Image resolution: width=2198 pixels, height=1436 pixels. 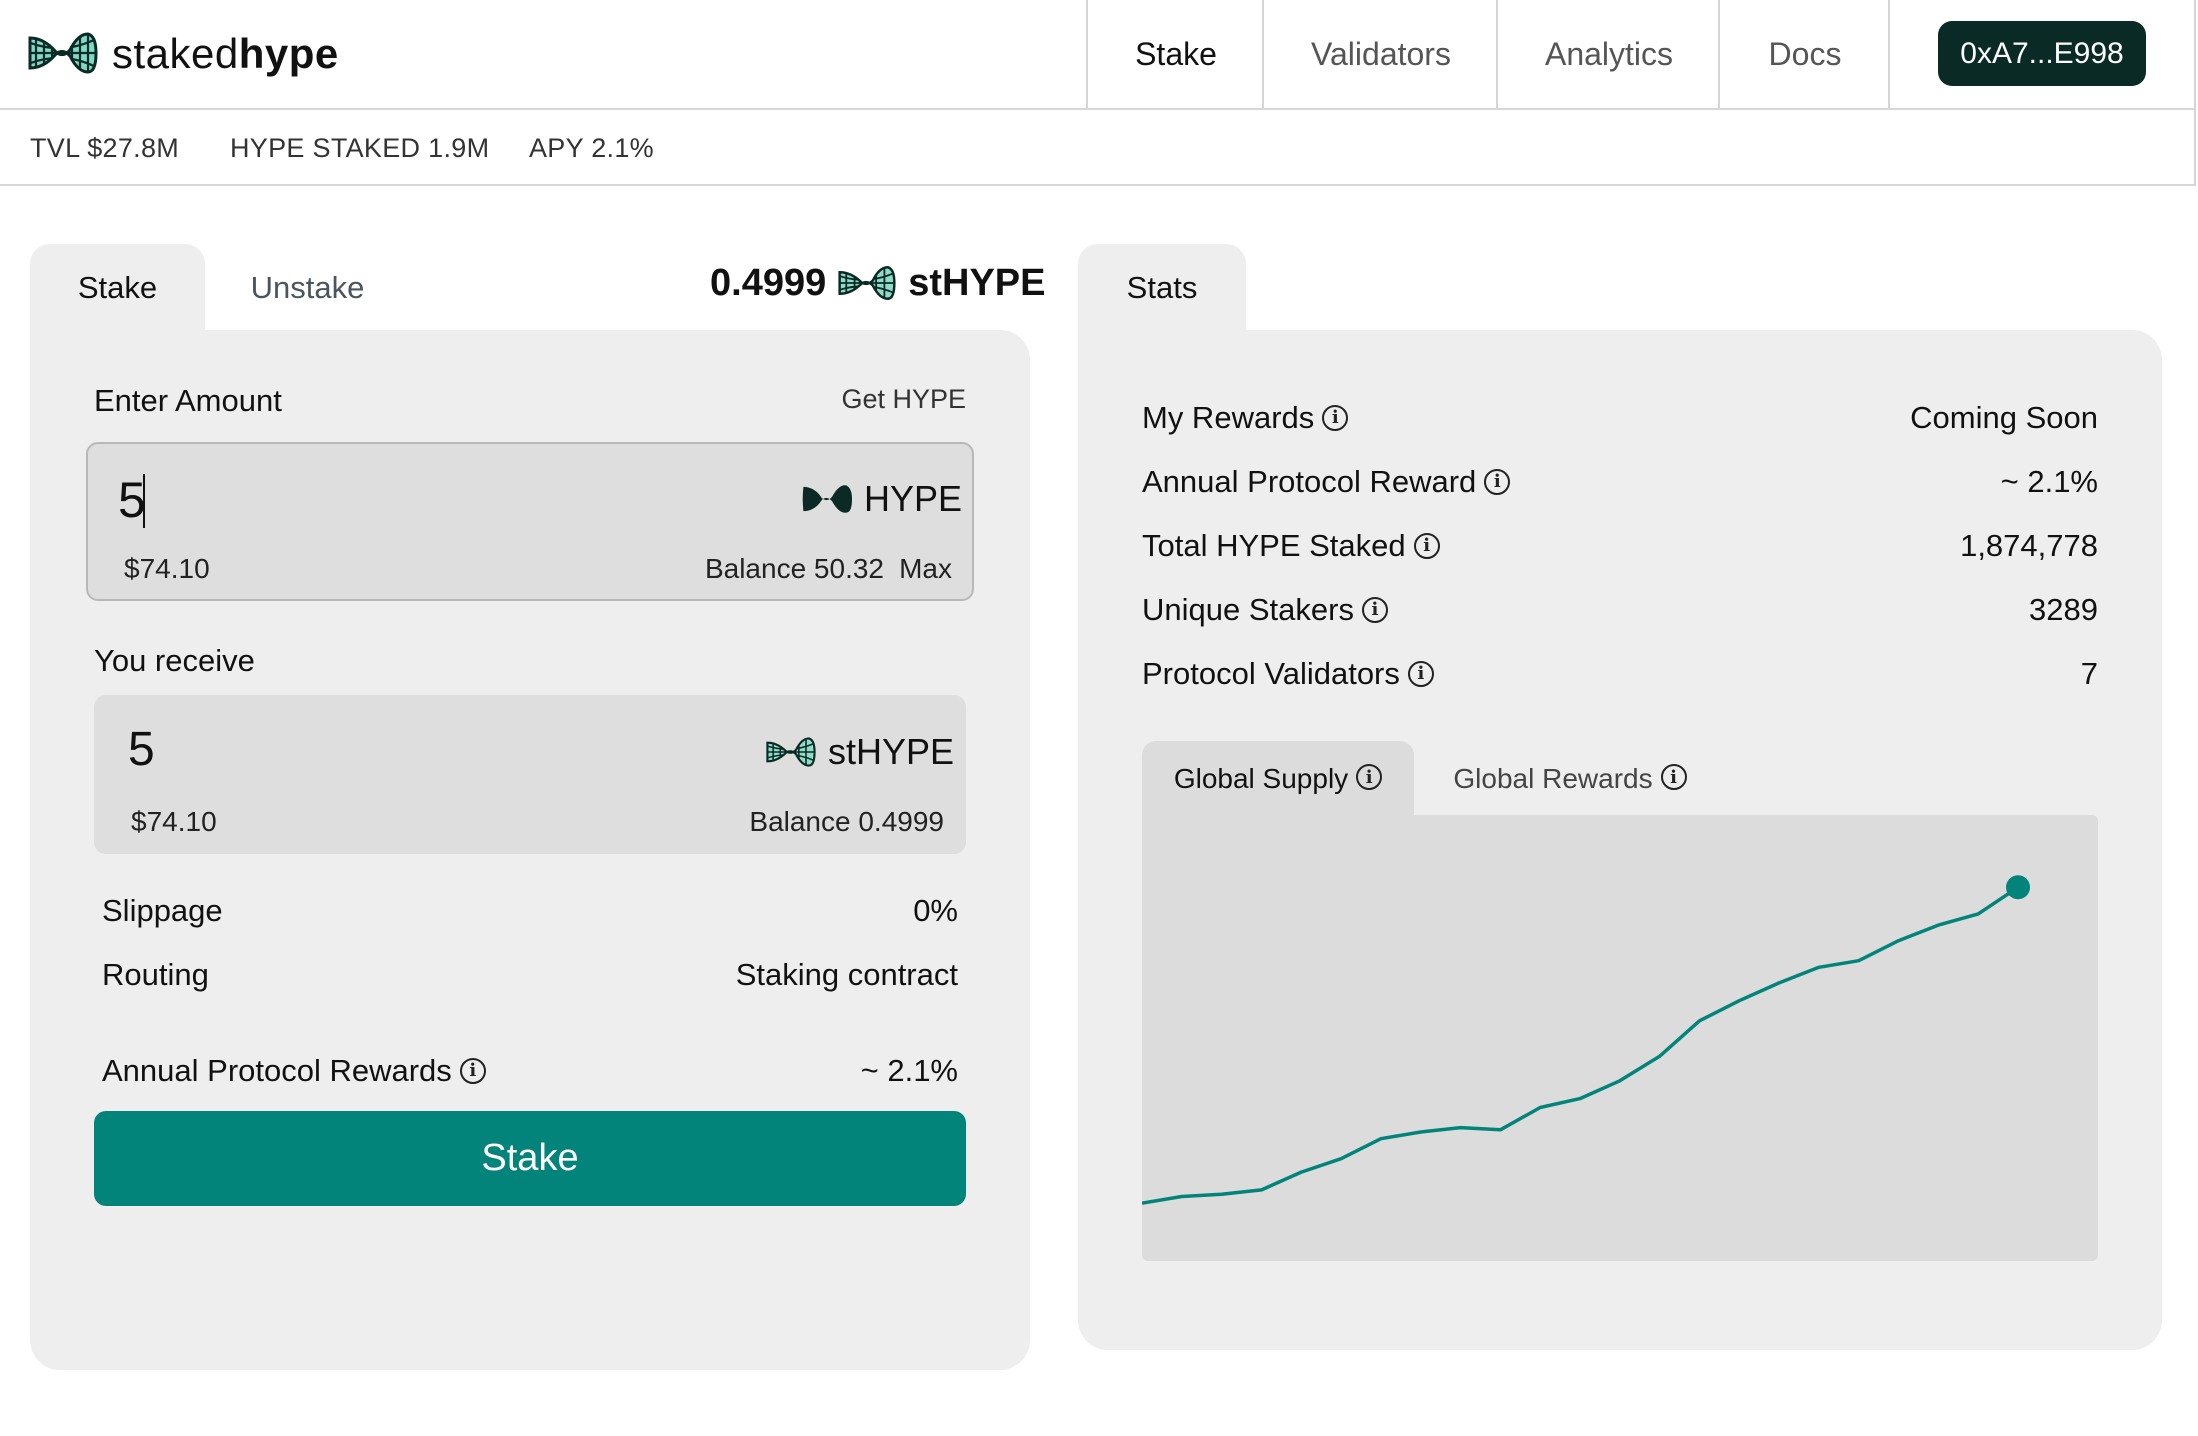 What do you see at coordinates (117, 288) in the screenshot?
I see `tab-stake: Stake` at bounding box center [117, 288].